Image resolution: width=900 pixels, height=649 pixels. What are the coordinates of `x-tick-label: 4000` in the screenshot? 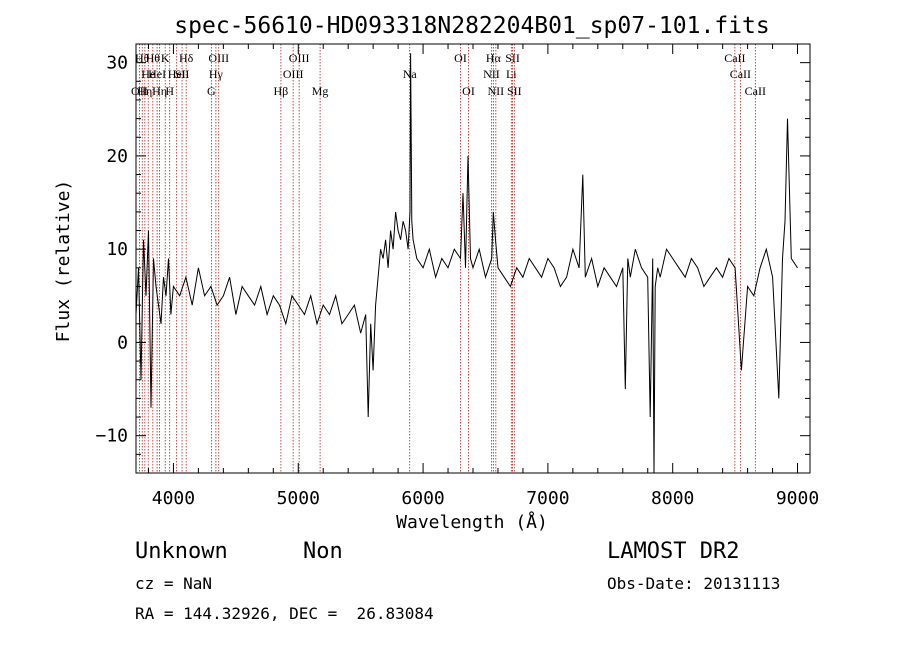 It's located at (173, 498).